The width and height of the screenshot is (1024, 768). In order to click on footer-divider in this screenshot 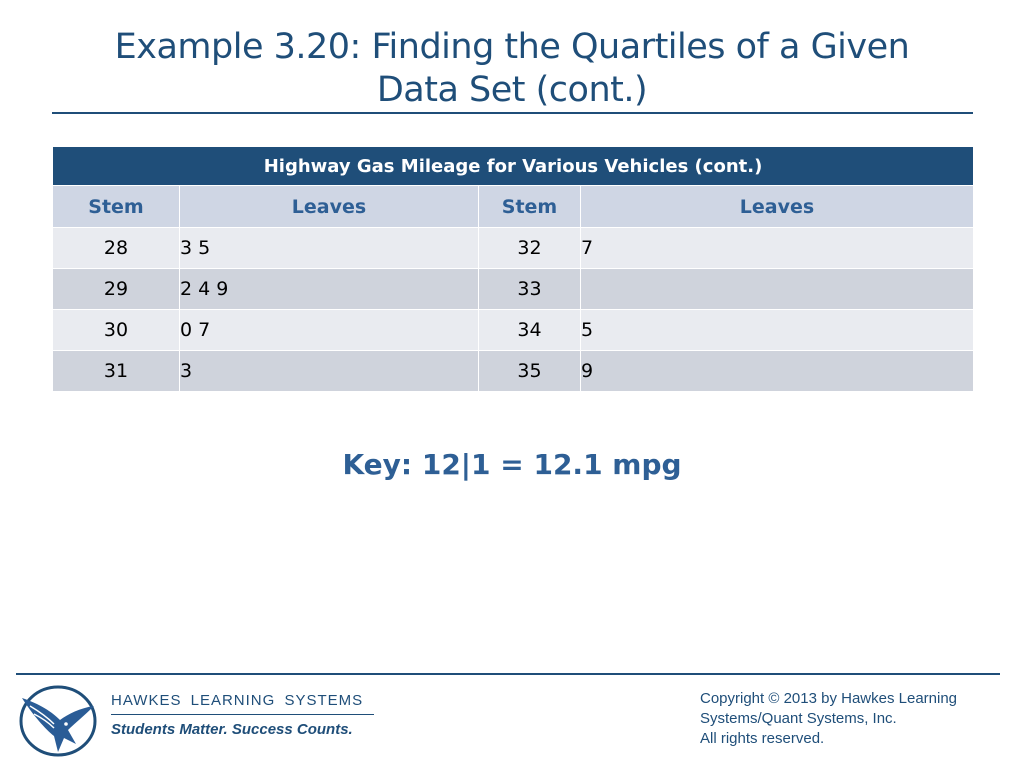, I will do `click(508, 674)`.